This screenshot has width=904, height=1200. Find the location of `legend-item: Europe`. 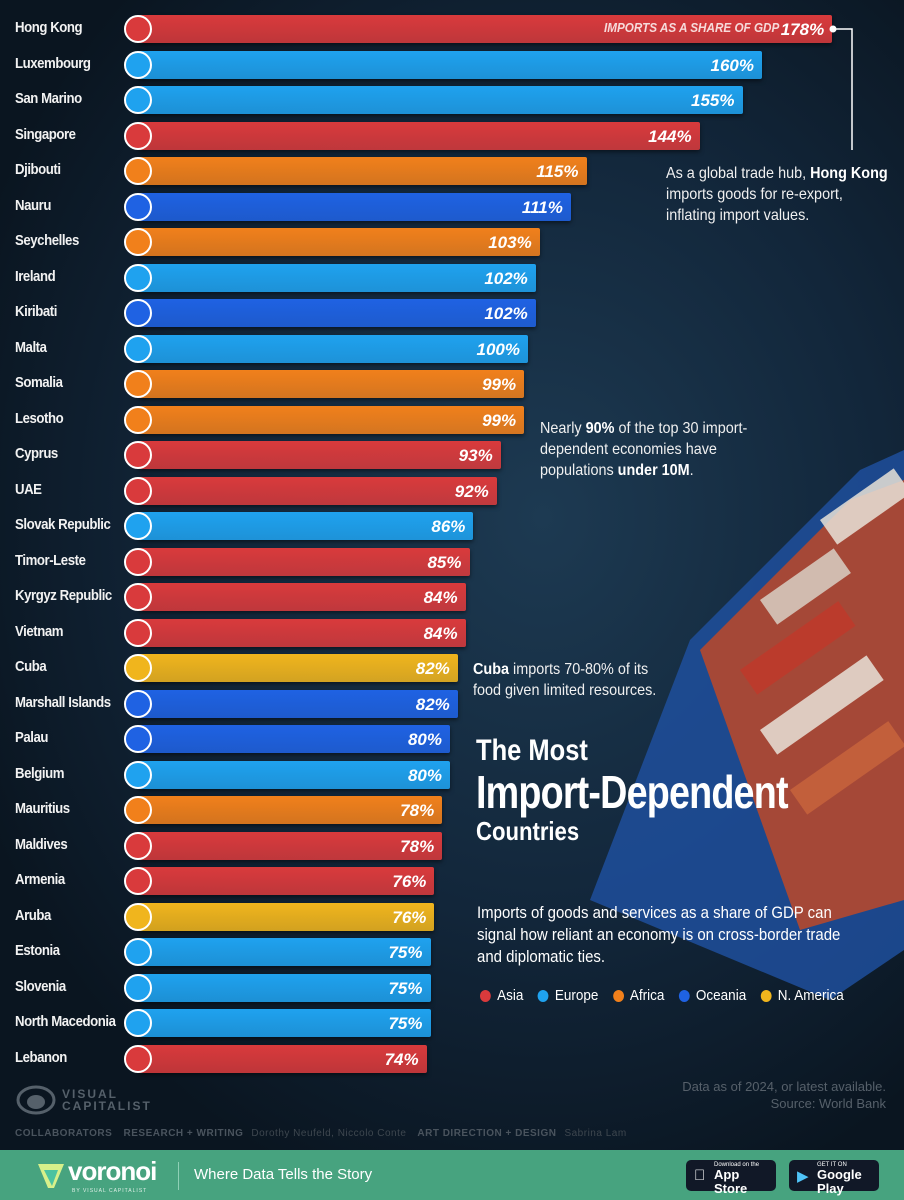

legend-item: Europe is located at coordinates (568, 995).